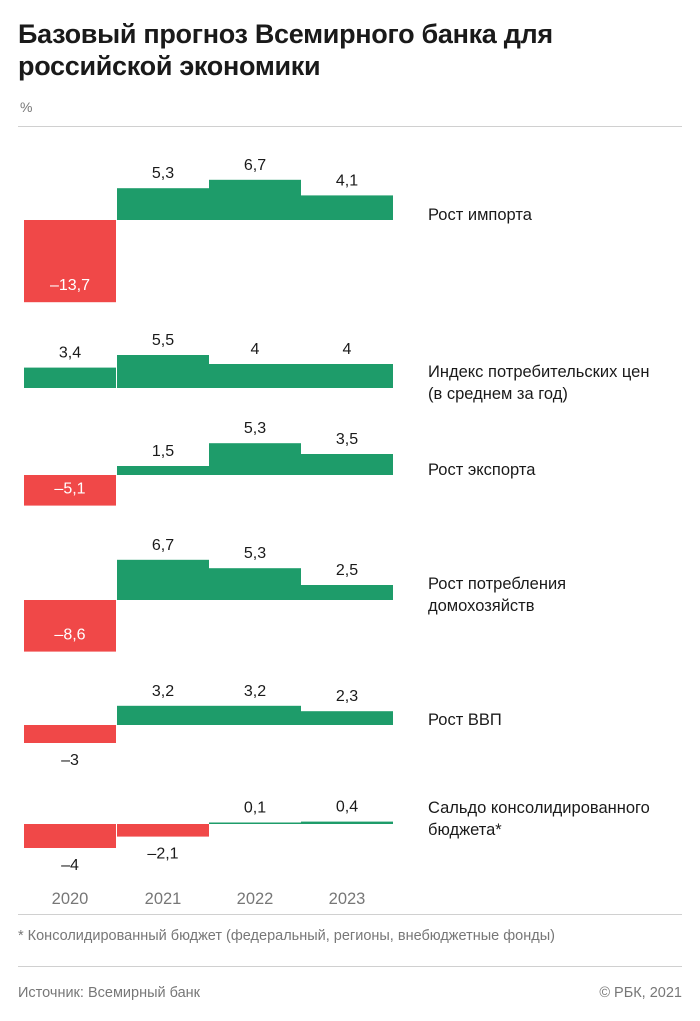 This screenshot has width=700, height=1021. Describe the element at coordinates (539, 808) in the screenshot. I see `series-label-6-line-1: Сальдо консолидированного` at that location.